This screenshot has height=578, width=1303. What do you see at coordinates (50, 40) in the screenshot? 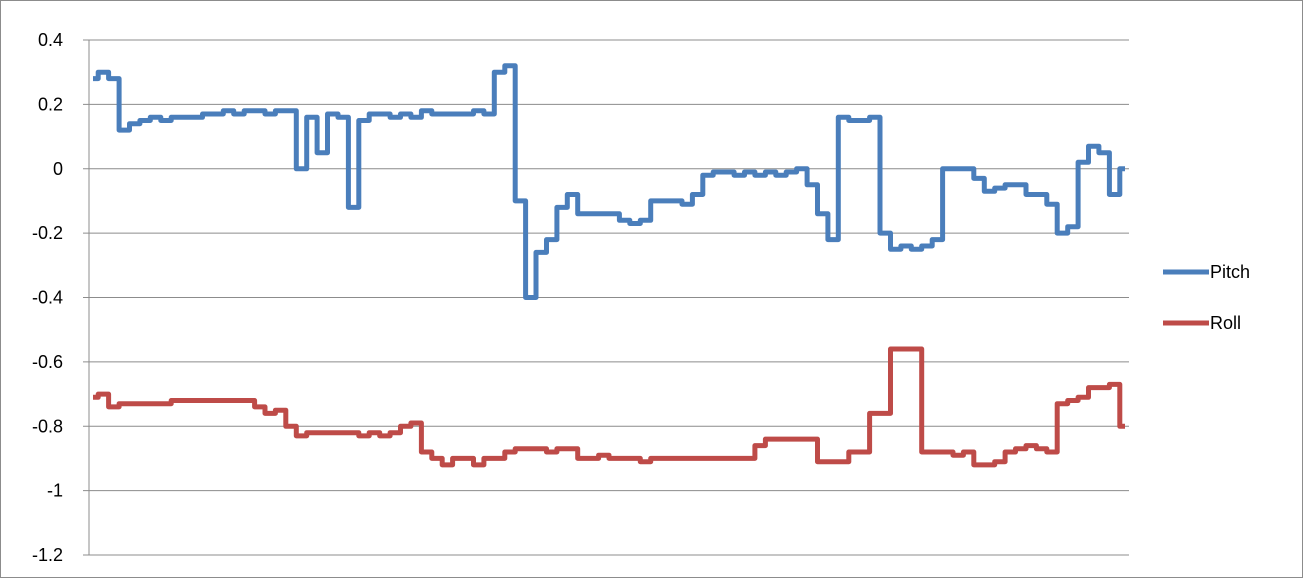
I see `y-tick-label: 0.4` at bounding box center [50, 40].